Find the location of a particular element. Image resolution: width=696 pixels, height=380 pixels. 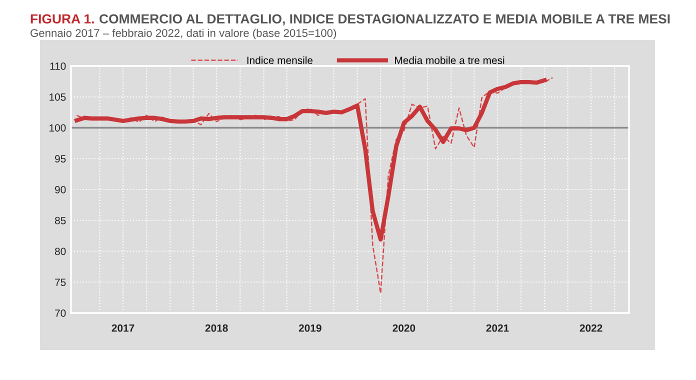

x-tick-label: 2022 is located at coordinates (591, 328).